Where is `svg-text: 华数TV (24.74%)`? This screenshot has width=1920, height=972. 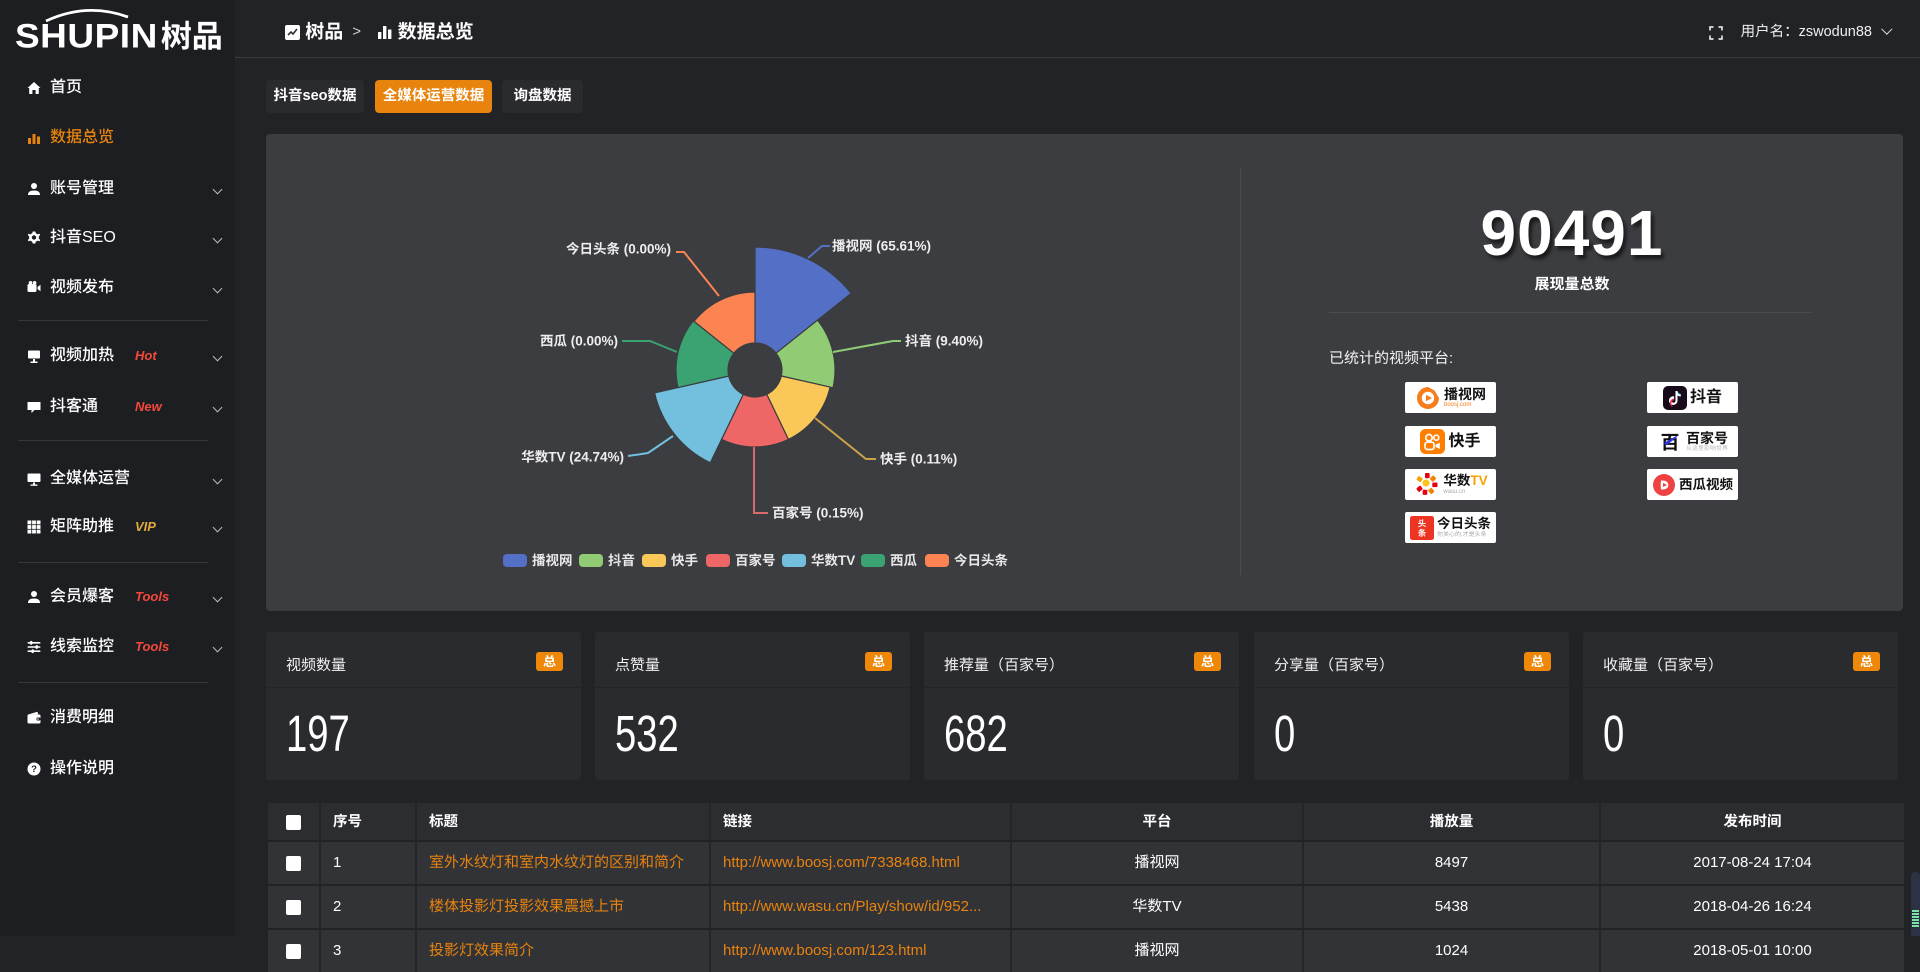 svg-text: 华数TV (24.74%) is located at coordinates (572, 457).